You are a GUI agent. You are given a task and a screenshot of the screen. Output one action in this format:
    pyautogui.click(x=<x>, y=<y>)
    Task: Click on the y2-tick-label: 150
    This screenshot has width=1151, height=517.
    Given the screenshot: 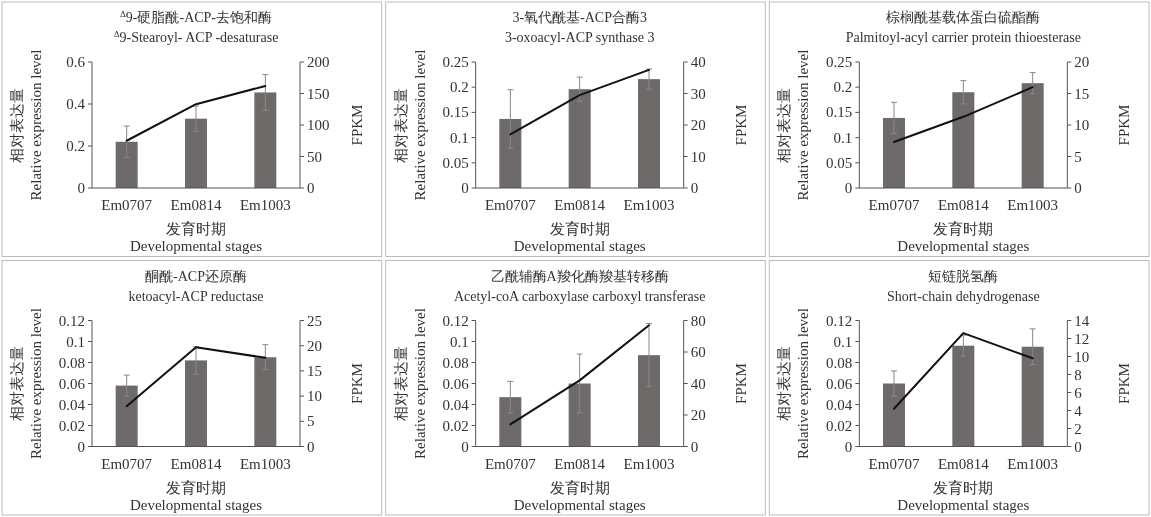 What is the action you would take?
    pyautogui.click(x=318, y=93)
    